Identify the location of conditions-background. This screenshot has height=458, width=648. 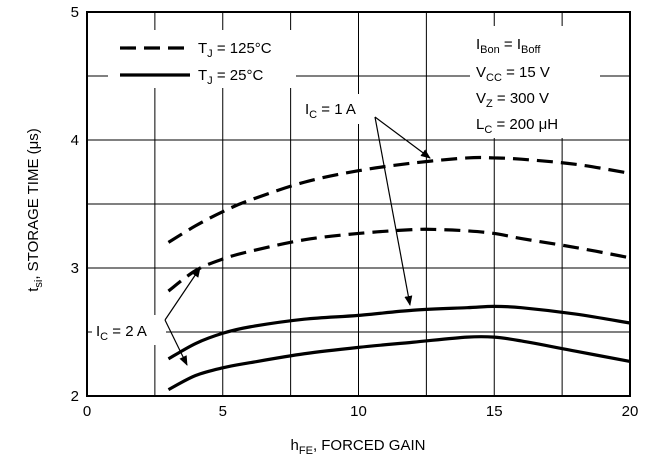
(535, 82).